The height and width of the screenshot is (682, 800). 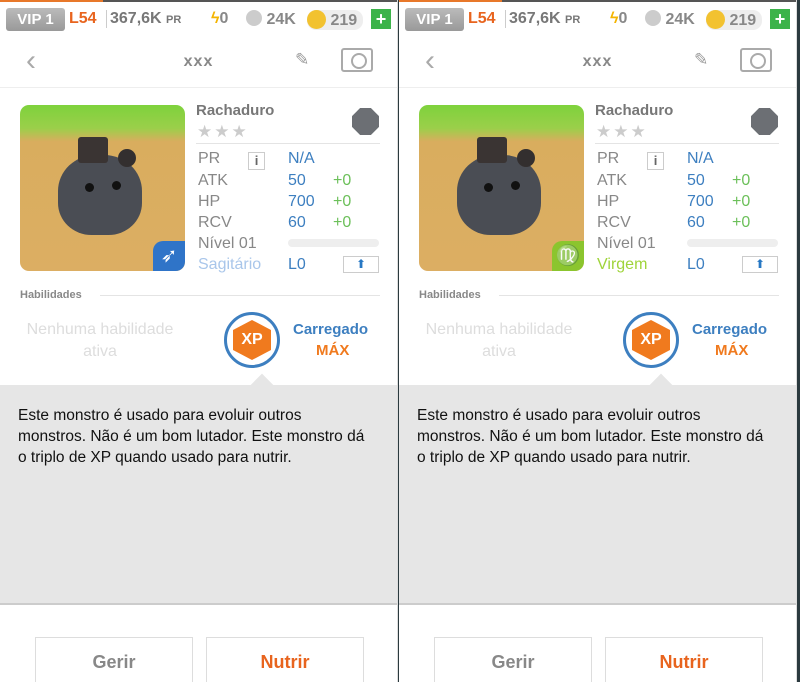 I want to click on xp-icon: XP, so click(x=651, y=340).